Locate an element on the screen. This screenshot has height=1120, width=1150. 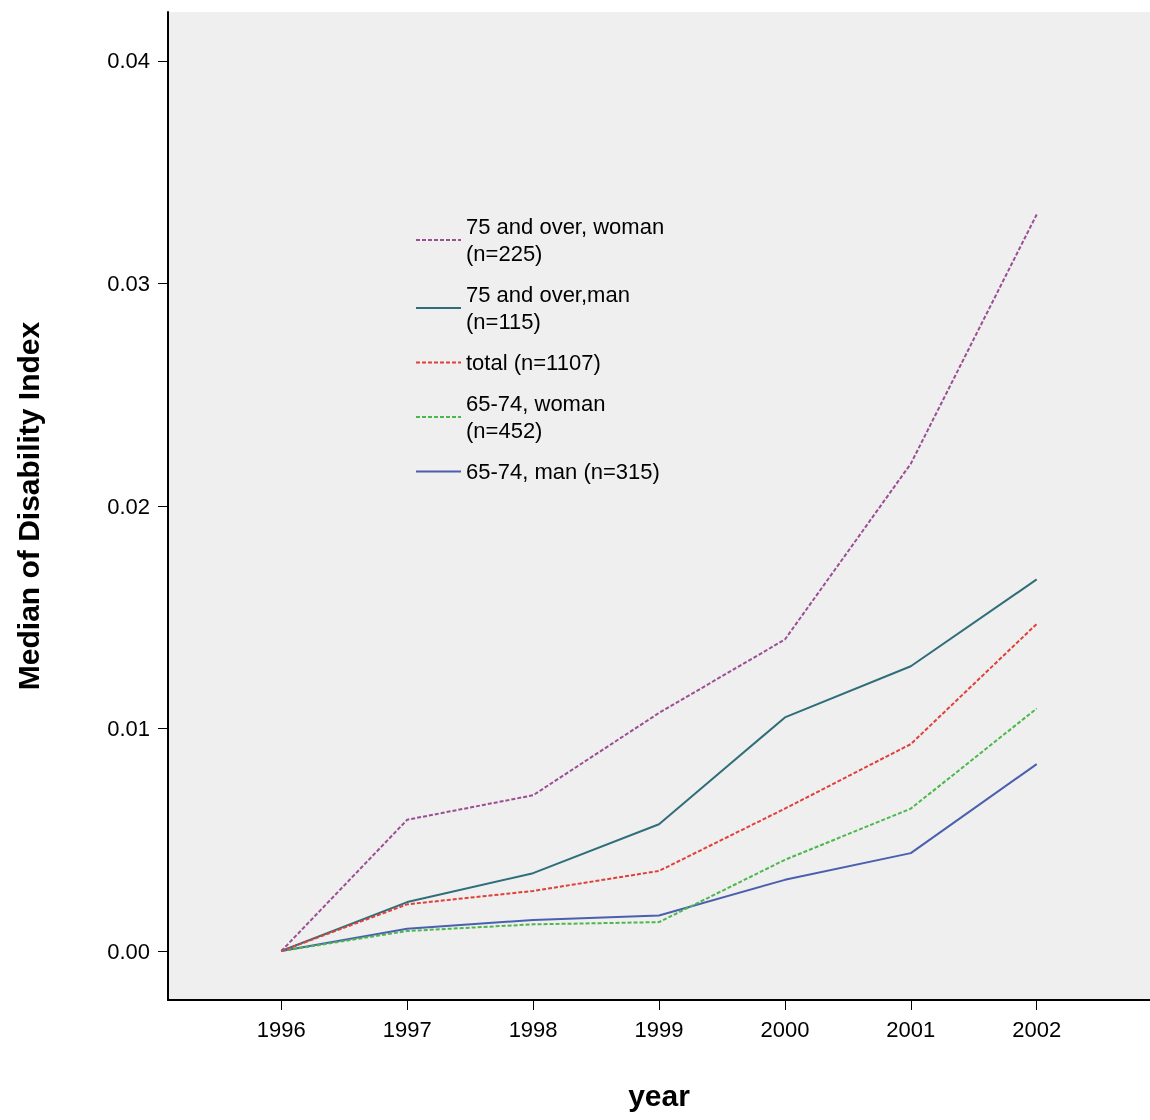
y-tick-label: 0.01 is located at coordinates (128, 729).